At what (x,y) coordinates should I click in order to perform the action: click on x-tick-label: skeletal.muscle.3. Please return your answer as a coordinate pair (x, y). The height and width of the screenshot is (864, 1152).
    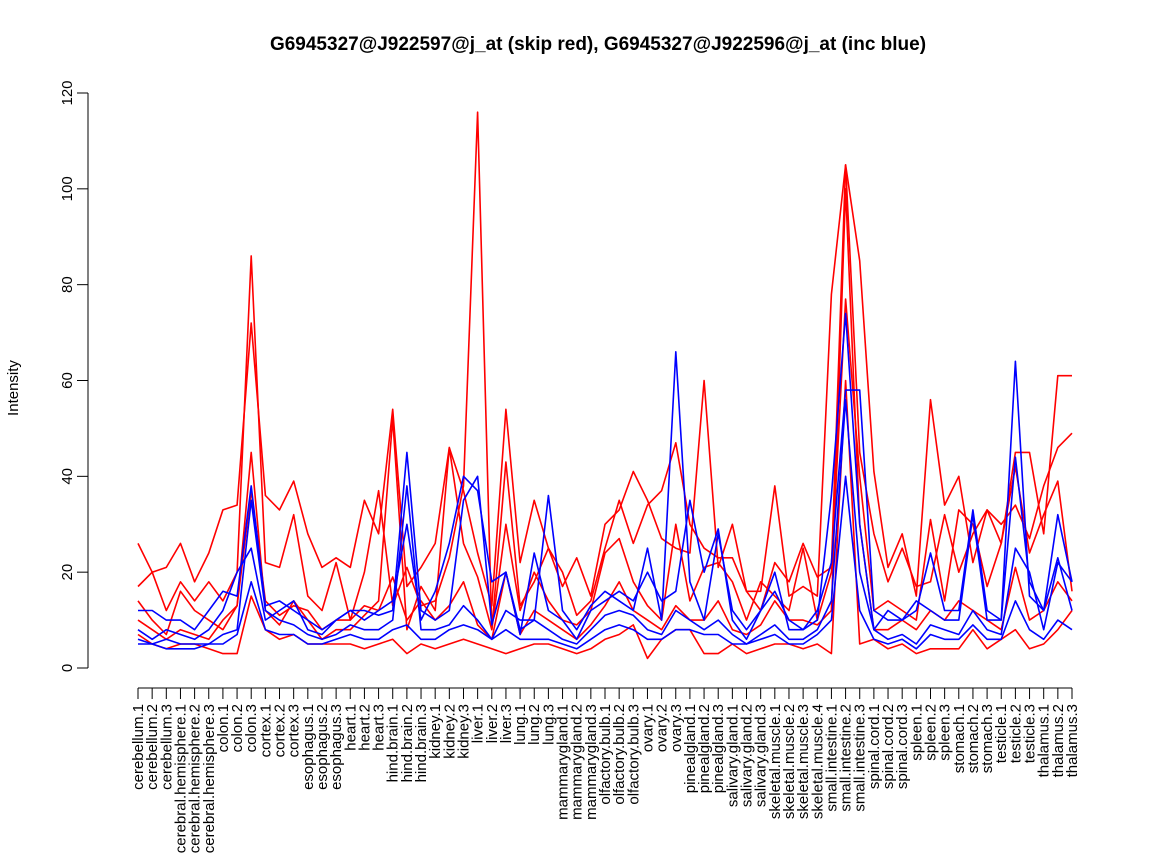
    Looking at the image, I should click on (803, 761).